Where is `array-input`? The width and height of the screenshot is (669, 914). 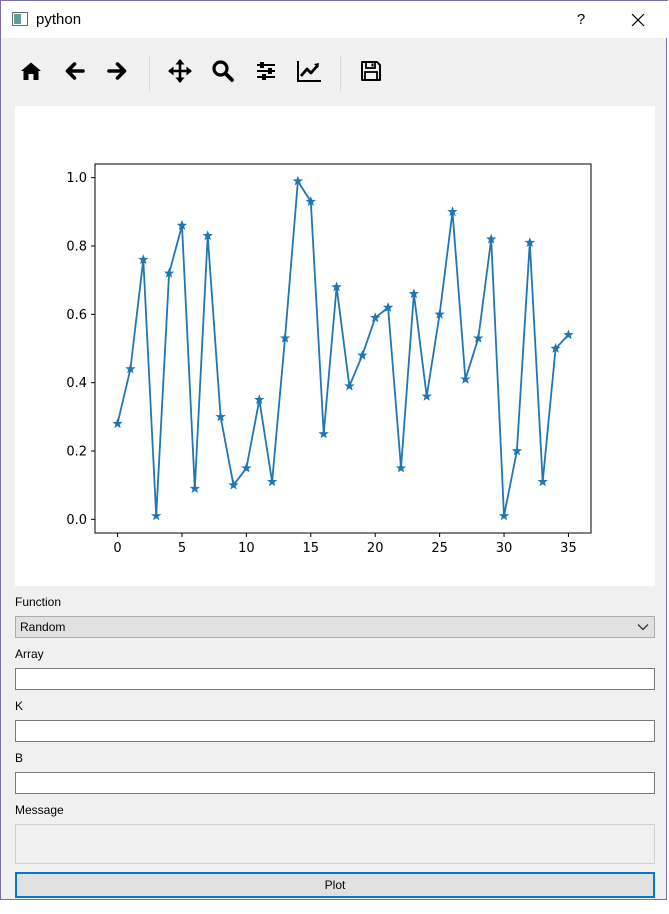 array-input is located at coordinates (335, 679).